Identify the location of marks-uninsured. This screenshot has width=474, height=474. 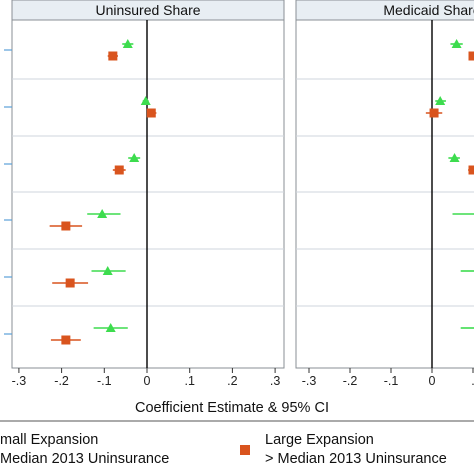
(103, 192).